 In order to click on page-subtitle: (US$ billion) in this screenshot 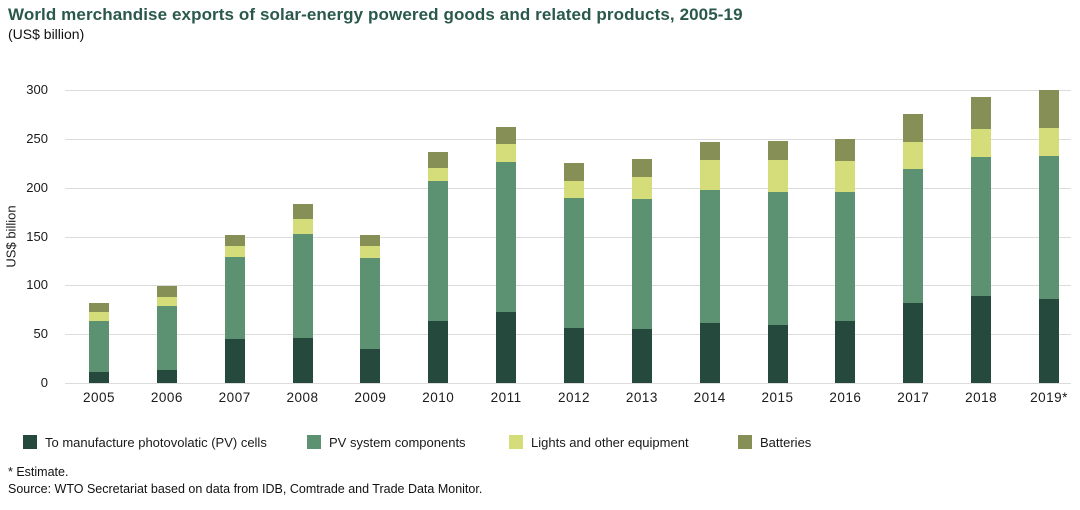, I will do `click(46, 34)`.